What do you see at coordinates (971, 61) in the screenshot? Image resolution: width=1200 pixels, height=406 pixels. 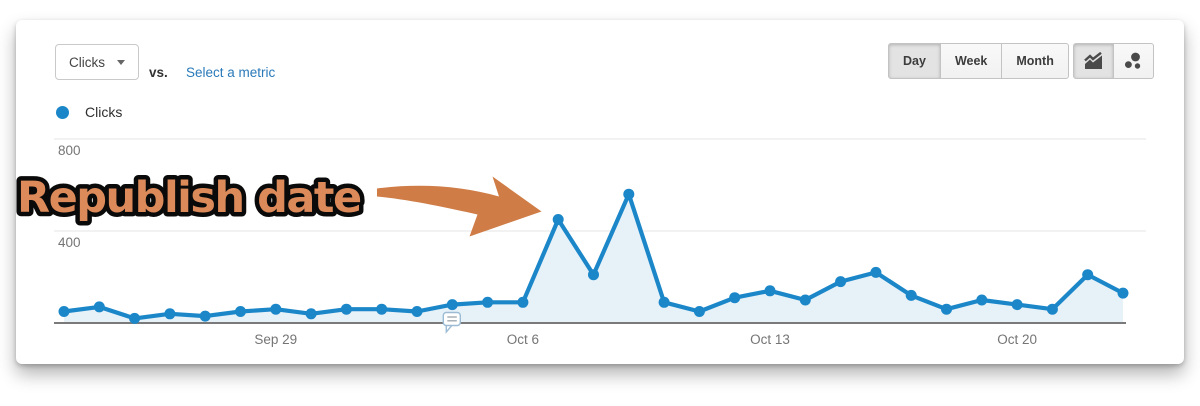 I see `week-button: Week` at bounding box center [971, 61].